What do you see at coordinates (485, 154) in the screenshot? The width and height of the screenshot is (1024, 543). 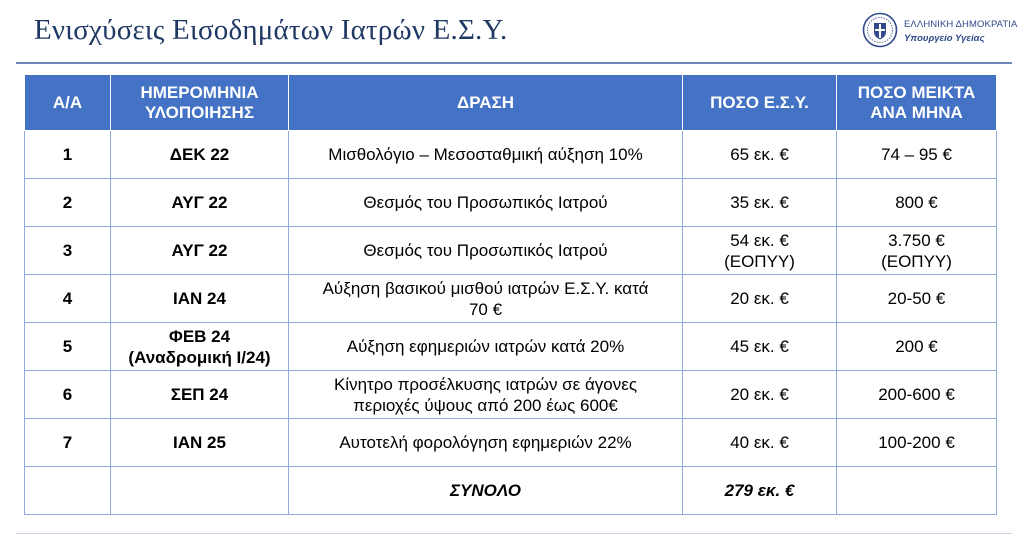 I see `cell-action: Μισθολόγιο – Μεσοσταθμική αύξηση 10%` at bounding box center [485, 154].